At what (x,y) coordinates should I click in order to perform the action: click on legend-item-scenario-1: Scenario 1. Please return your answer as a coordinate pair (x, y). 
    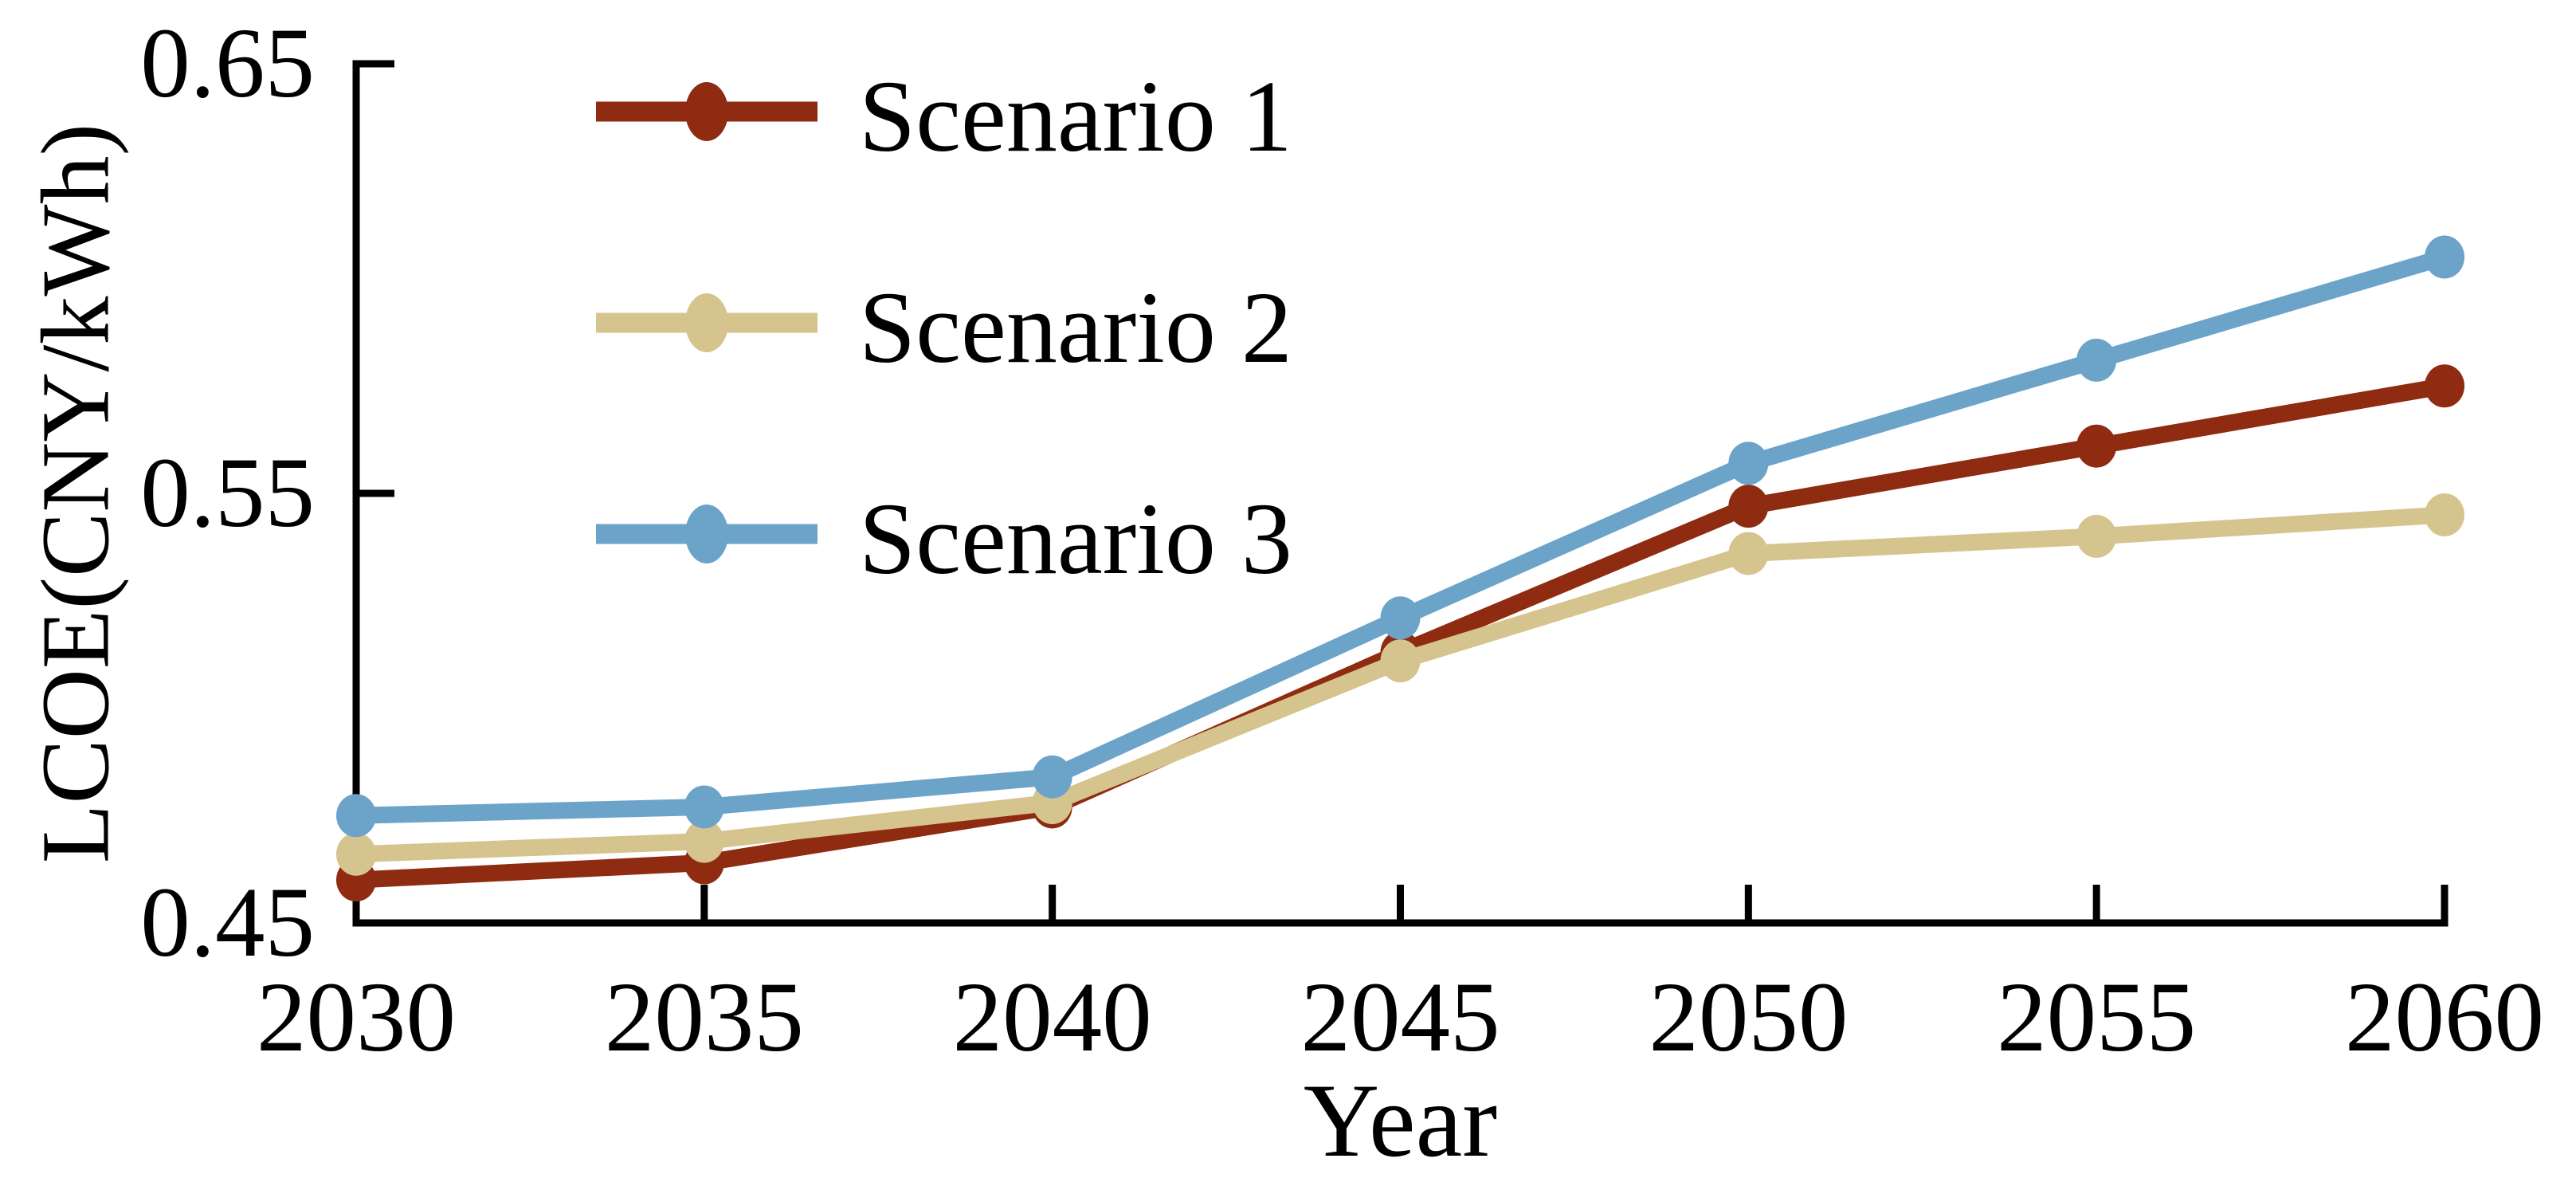
    Looking at the image, I should click on (944, 117).